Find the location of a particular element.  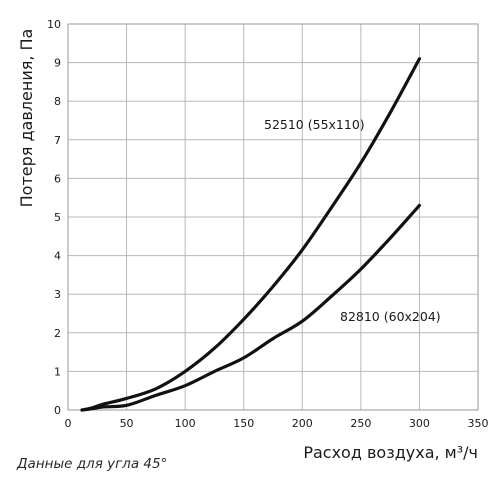

y-tick-label: 6 is located at coordinates (57, 178).